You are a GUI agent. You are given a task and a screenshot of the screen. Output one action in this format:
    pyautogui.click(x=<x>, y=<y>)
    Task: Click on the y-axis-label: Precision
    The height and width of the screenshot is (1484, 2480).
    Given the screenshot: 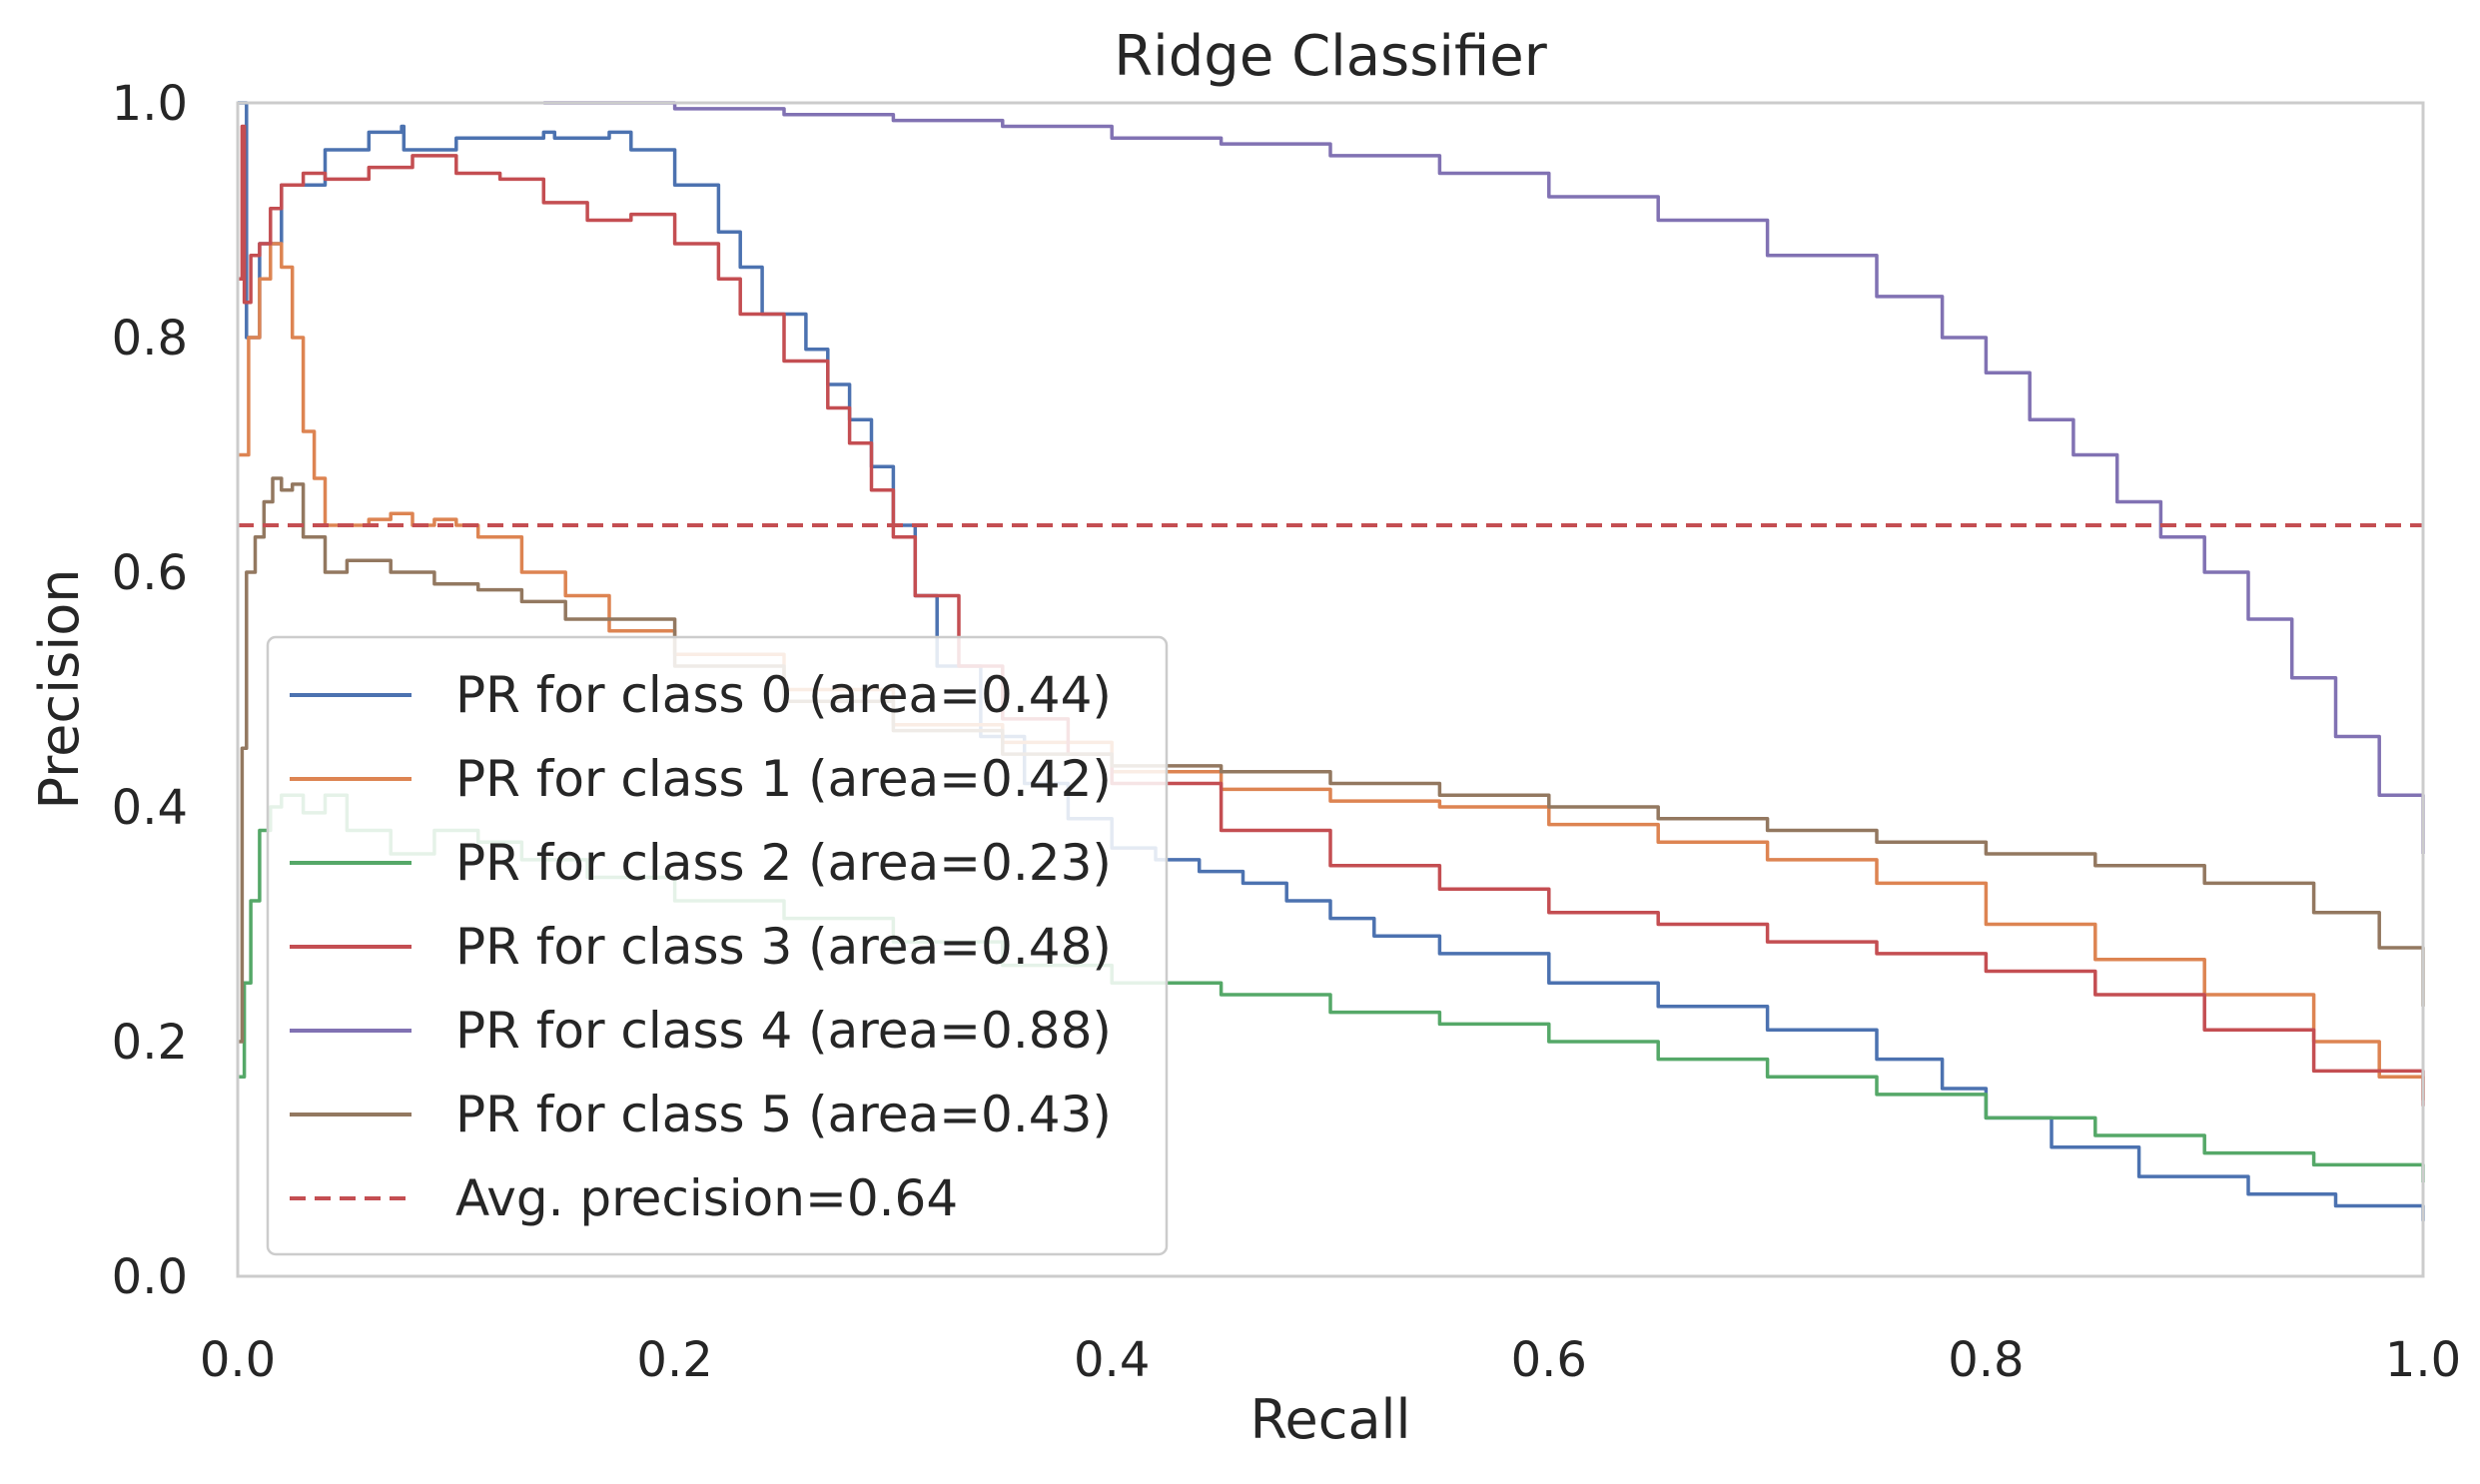 What is the action you would take?
    pyautogui.click(x=59, y=689)
    